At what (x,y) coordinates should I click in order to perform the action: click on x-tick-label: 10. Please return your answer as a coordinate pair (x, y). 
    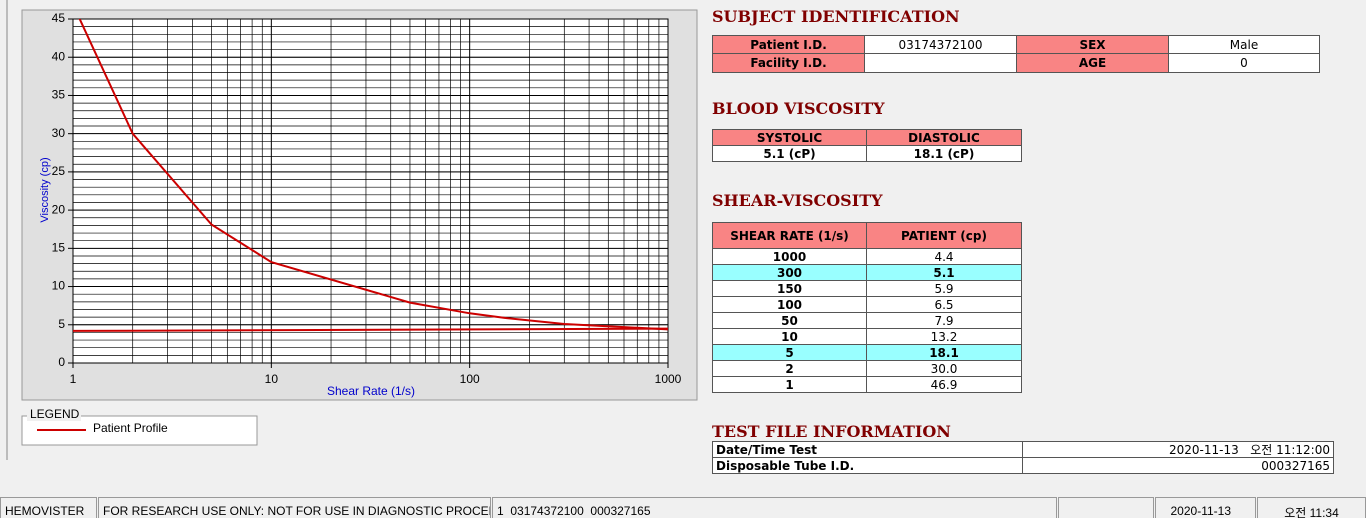
    Looking at the image, I should click on (272, 379).